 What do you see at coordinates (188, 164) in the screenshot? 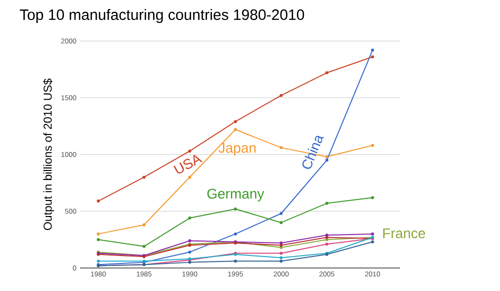
I see `text: USA` at bounding box center [188, 164].